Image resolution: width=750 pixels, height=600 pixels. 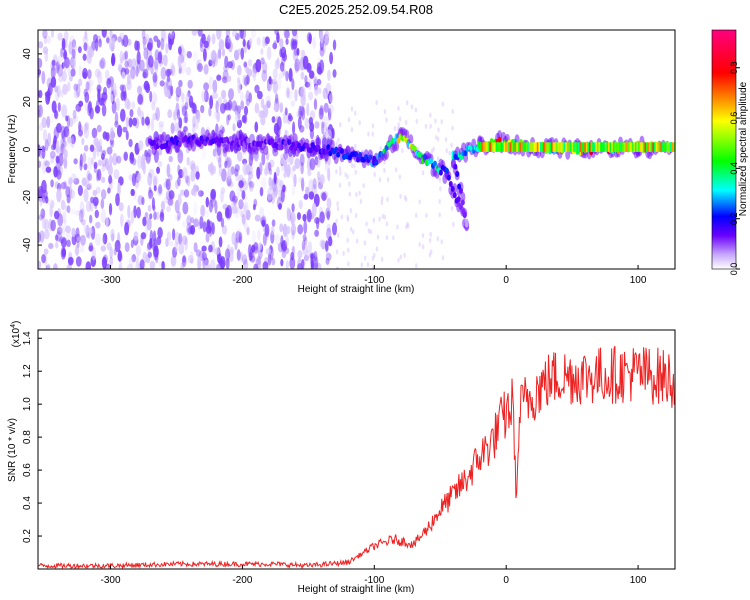 What do you see at coordinates (306, 145) in the screenshot?
I see `signal-sample` at bounding box center [306, 145].